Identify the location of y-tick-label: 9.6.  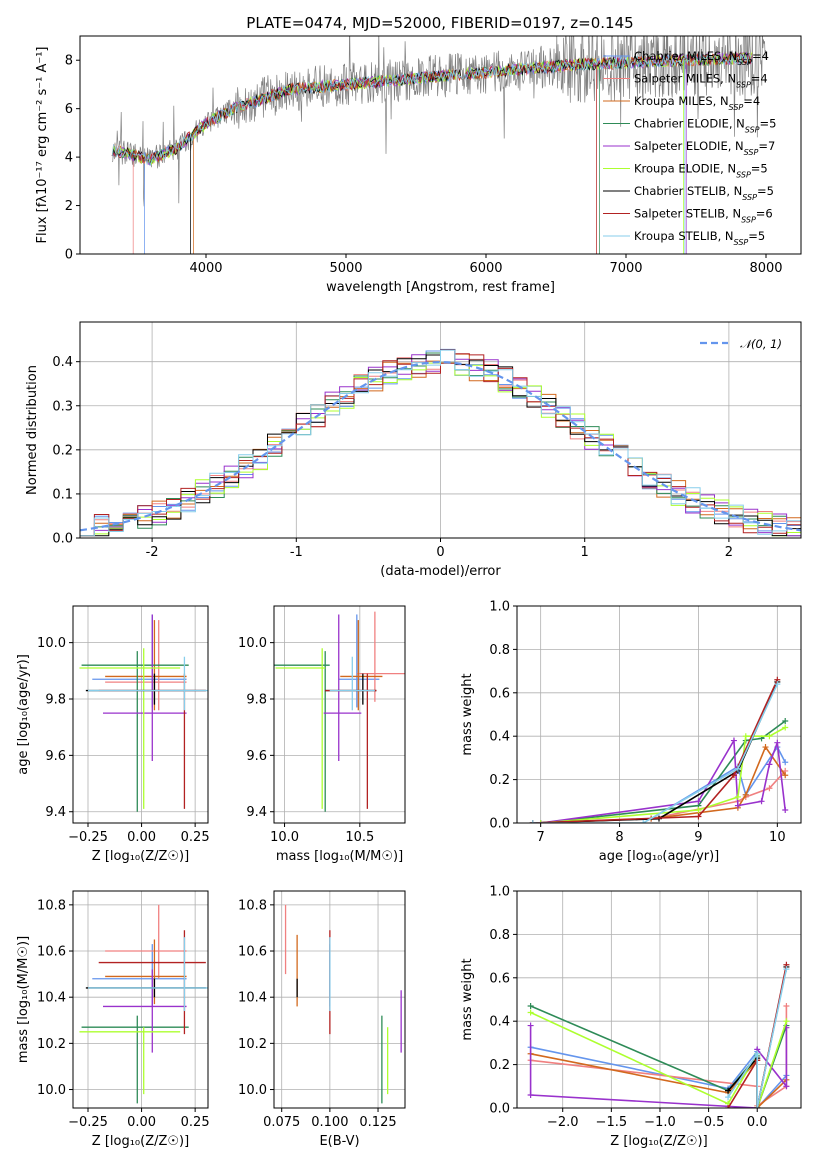
(55, 756).